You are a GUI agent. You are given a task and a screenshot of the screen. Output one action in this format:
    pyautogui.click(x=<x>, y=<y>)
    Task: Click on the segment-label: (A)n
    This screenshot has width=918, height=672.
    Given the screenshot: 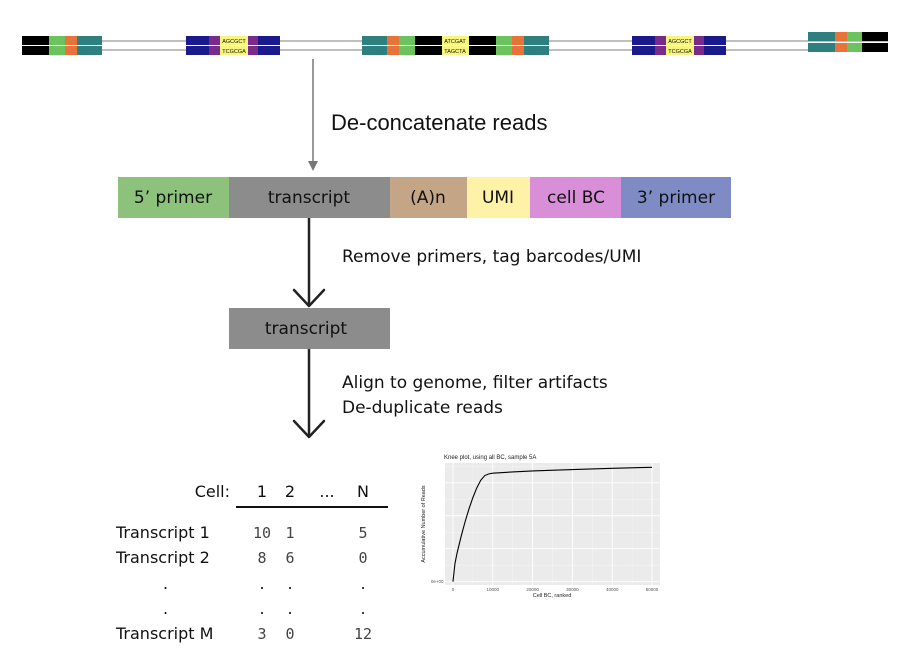 What is the action you would take?
    pyautogui.click(x=428, y=198)
    